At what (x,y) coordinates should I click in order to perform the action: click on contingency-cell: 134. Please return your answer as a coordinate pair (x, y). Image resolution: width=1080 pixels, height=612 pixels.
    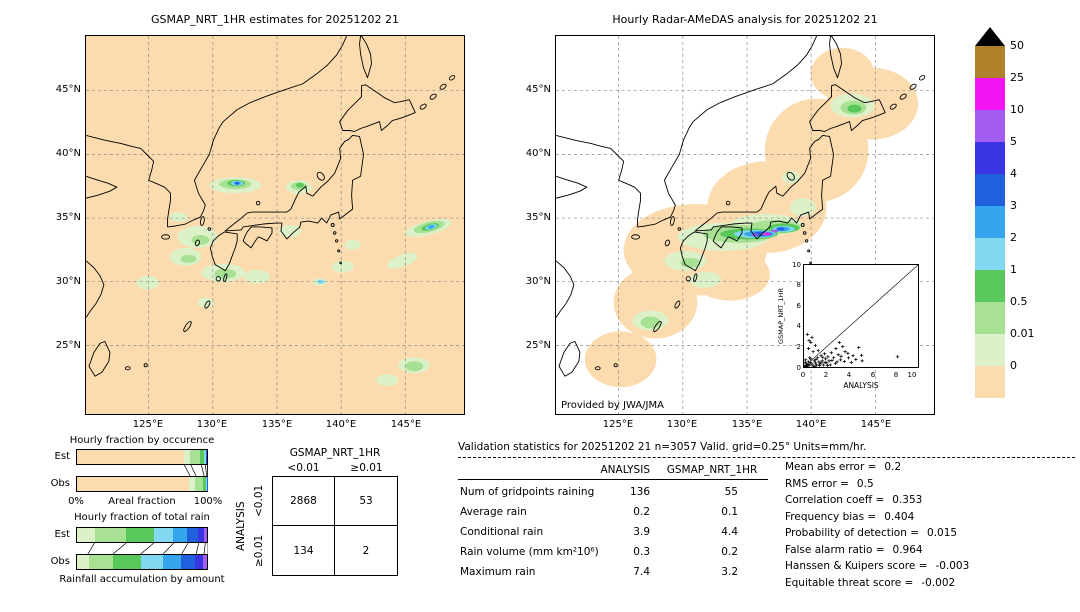
    Looking at the image, I should click on (304, 550).